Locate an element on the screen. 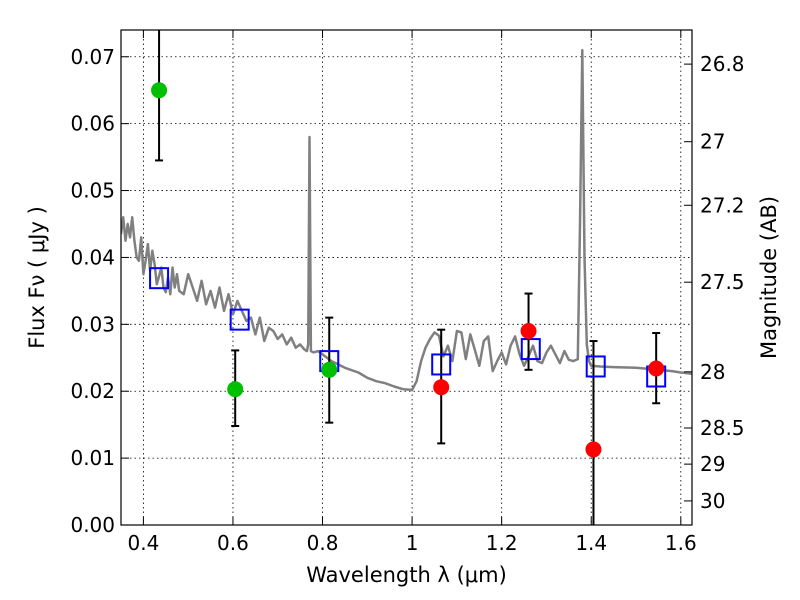 This screenshot has height=600, width=800. x-tick-label: 0.6 is located at coordinates (233, 543).